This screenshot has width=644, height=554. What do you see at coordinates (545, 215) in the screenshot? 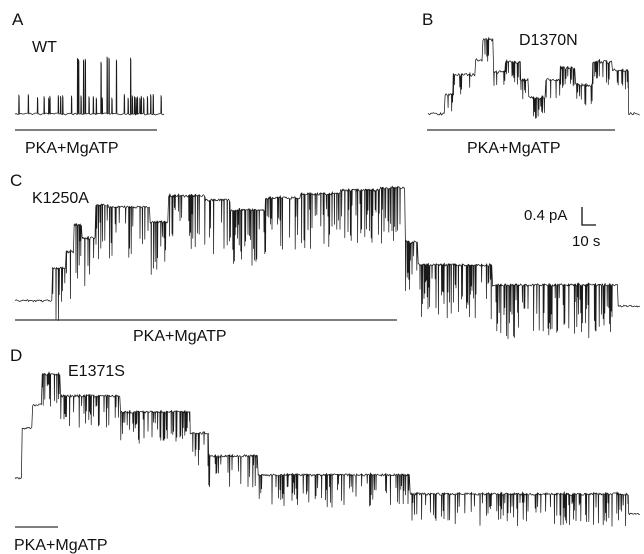
I see `scale-bar-current-label: 0.4 pA` at bounding box center [545, 215].